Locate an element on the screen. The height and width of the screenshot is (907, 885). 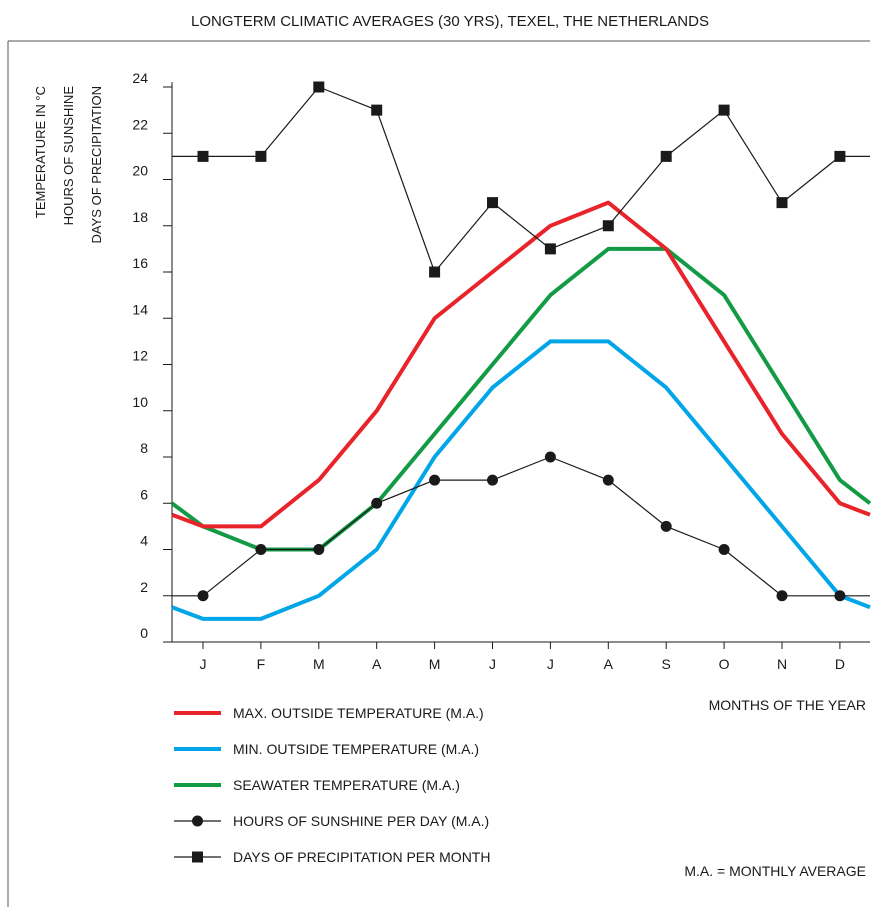
legend-label-1: MIN. OUTSIDE TEMPERATURE (M.A.) is located at coordinates (356, 749).